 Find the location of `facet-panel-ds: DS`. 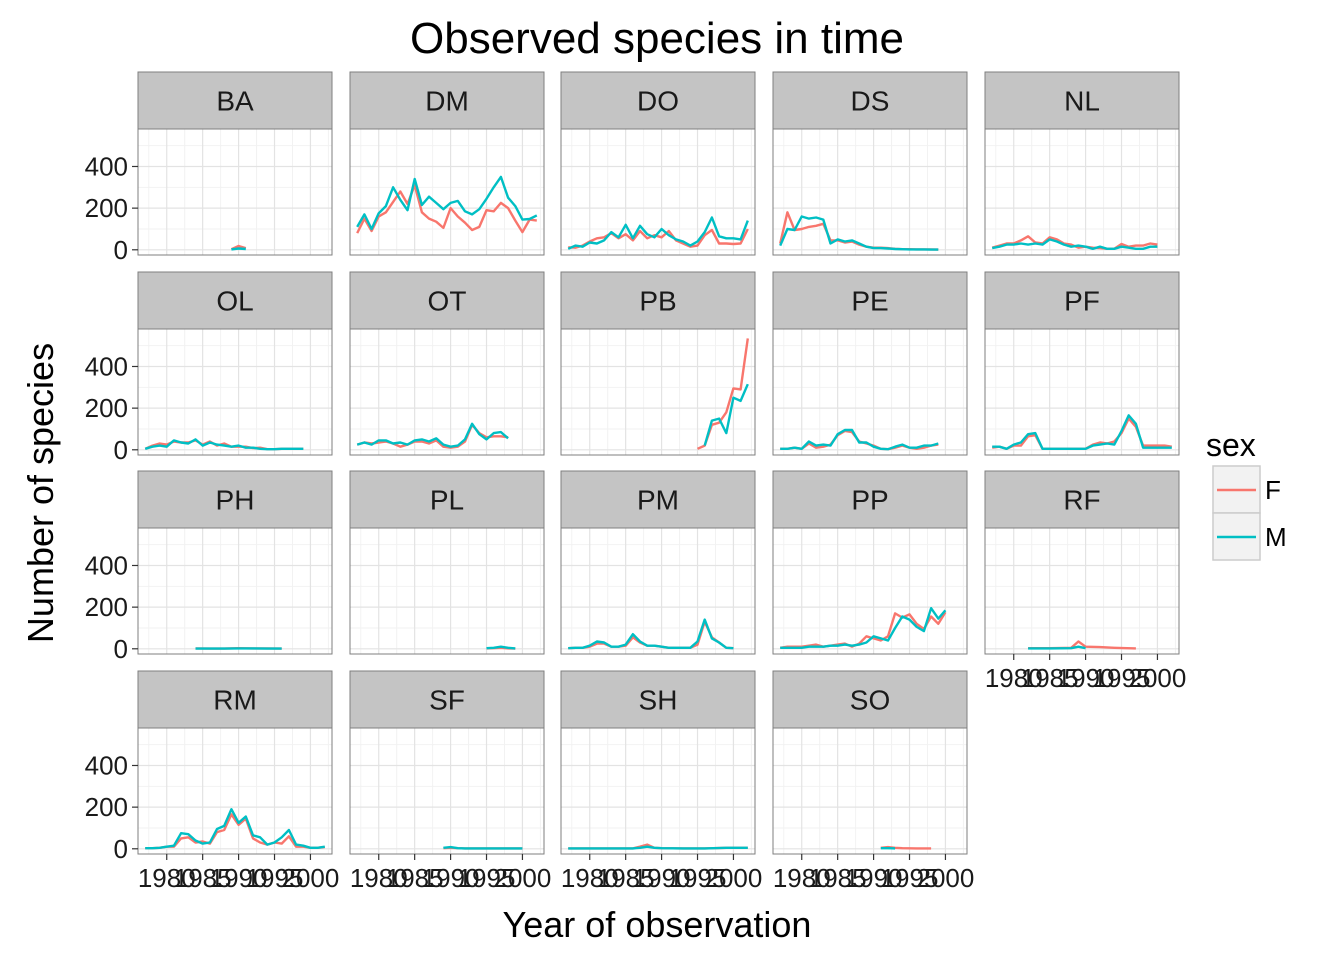

facet-panel-ds: DS is located at coordinates (870, 163).